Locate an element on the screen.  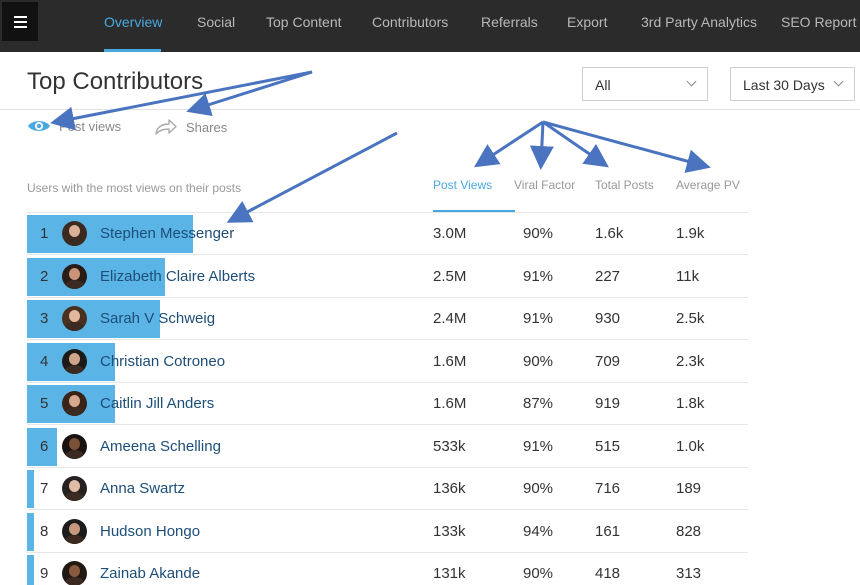
table-row: 9 Zainab Akande 131k 90% 418 313 is located at coordinates (387, 569).